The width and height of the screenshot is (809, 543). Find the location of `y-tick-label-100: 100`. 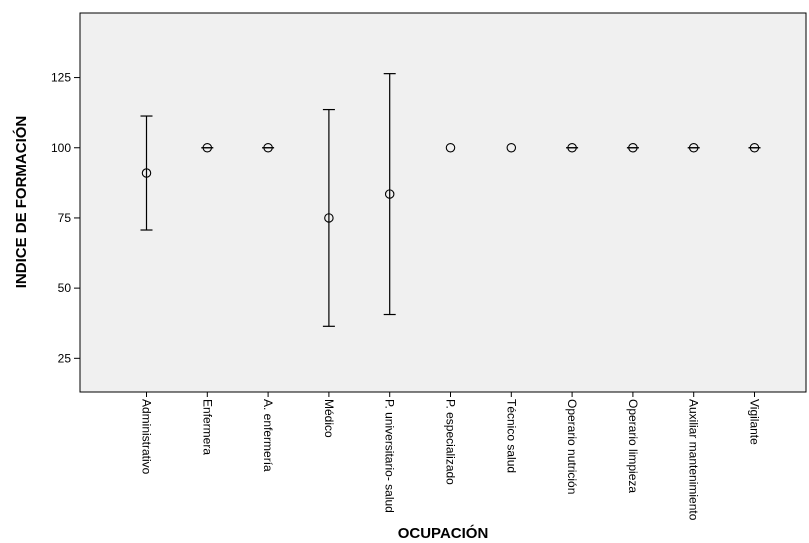

y-tick-label-100: 100 is located at coordinates (61, 148).